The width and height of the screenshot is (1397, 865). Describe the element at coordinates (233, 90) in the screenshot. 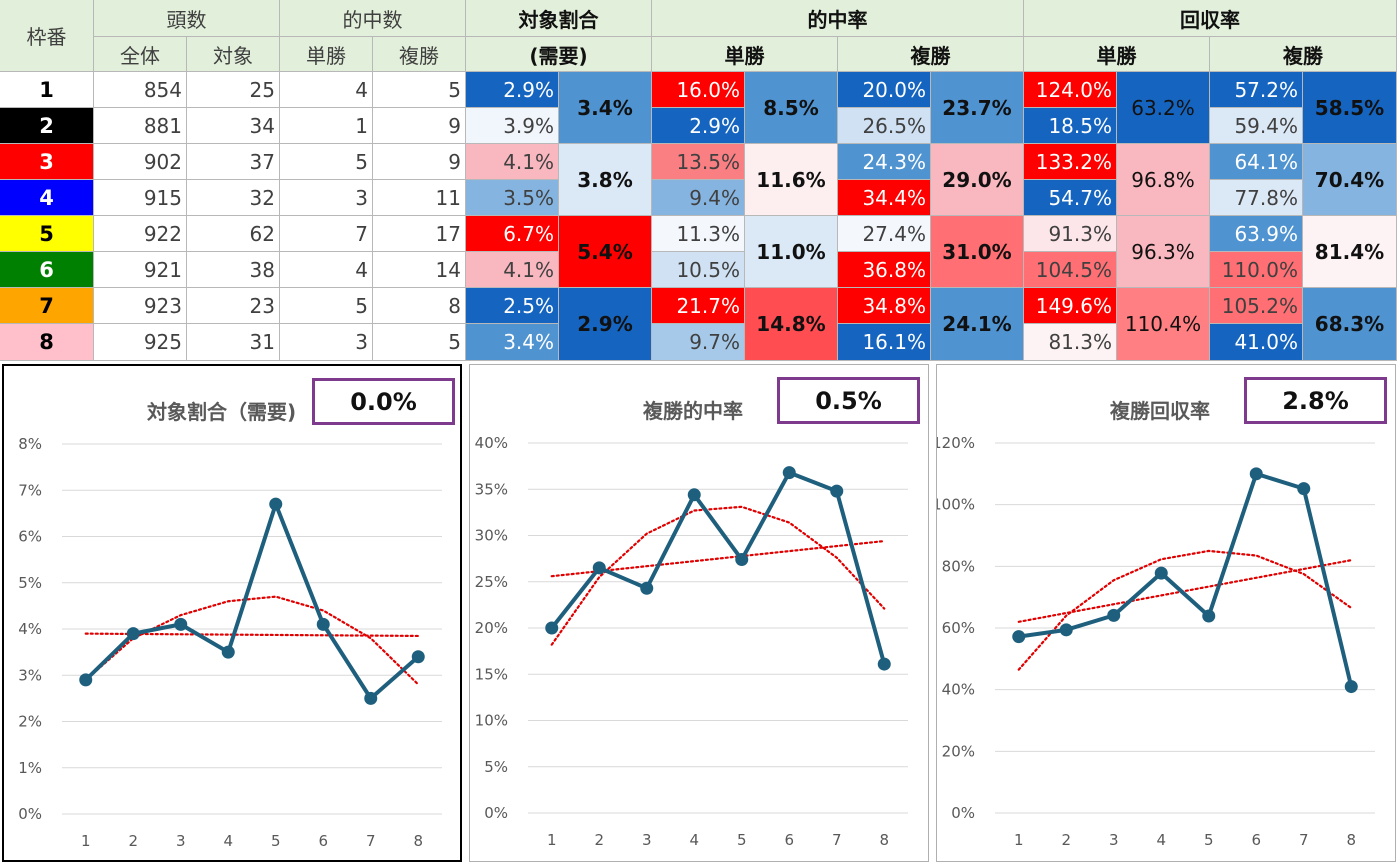

I see `count-target: 25` at that location.